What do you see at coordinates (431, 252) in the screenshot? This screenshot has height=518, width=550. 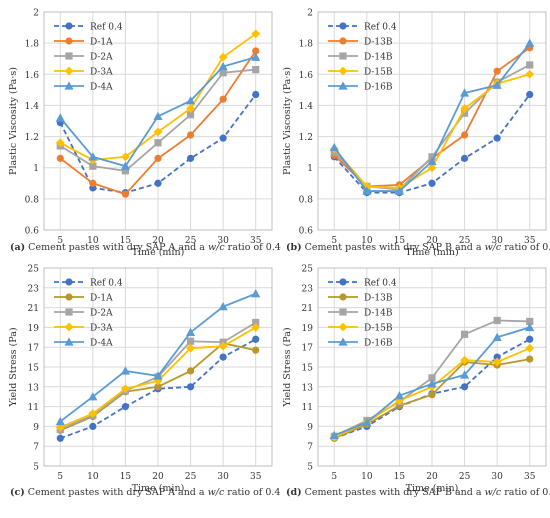 I see `x-axis-label: TIme (min)` at bounding box center [431, 252].